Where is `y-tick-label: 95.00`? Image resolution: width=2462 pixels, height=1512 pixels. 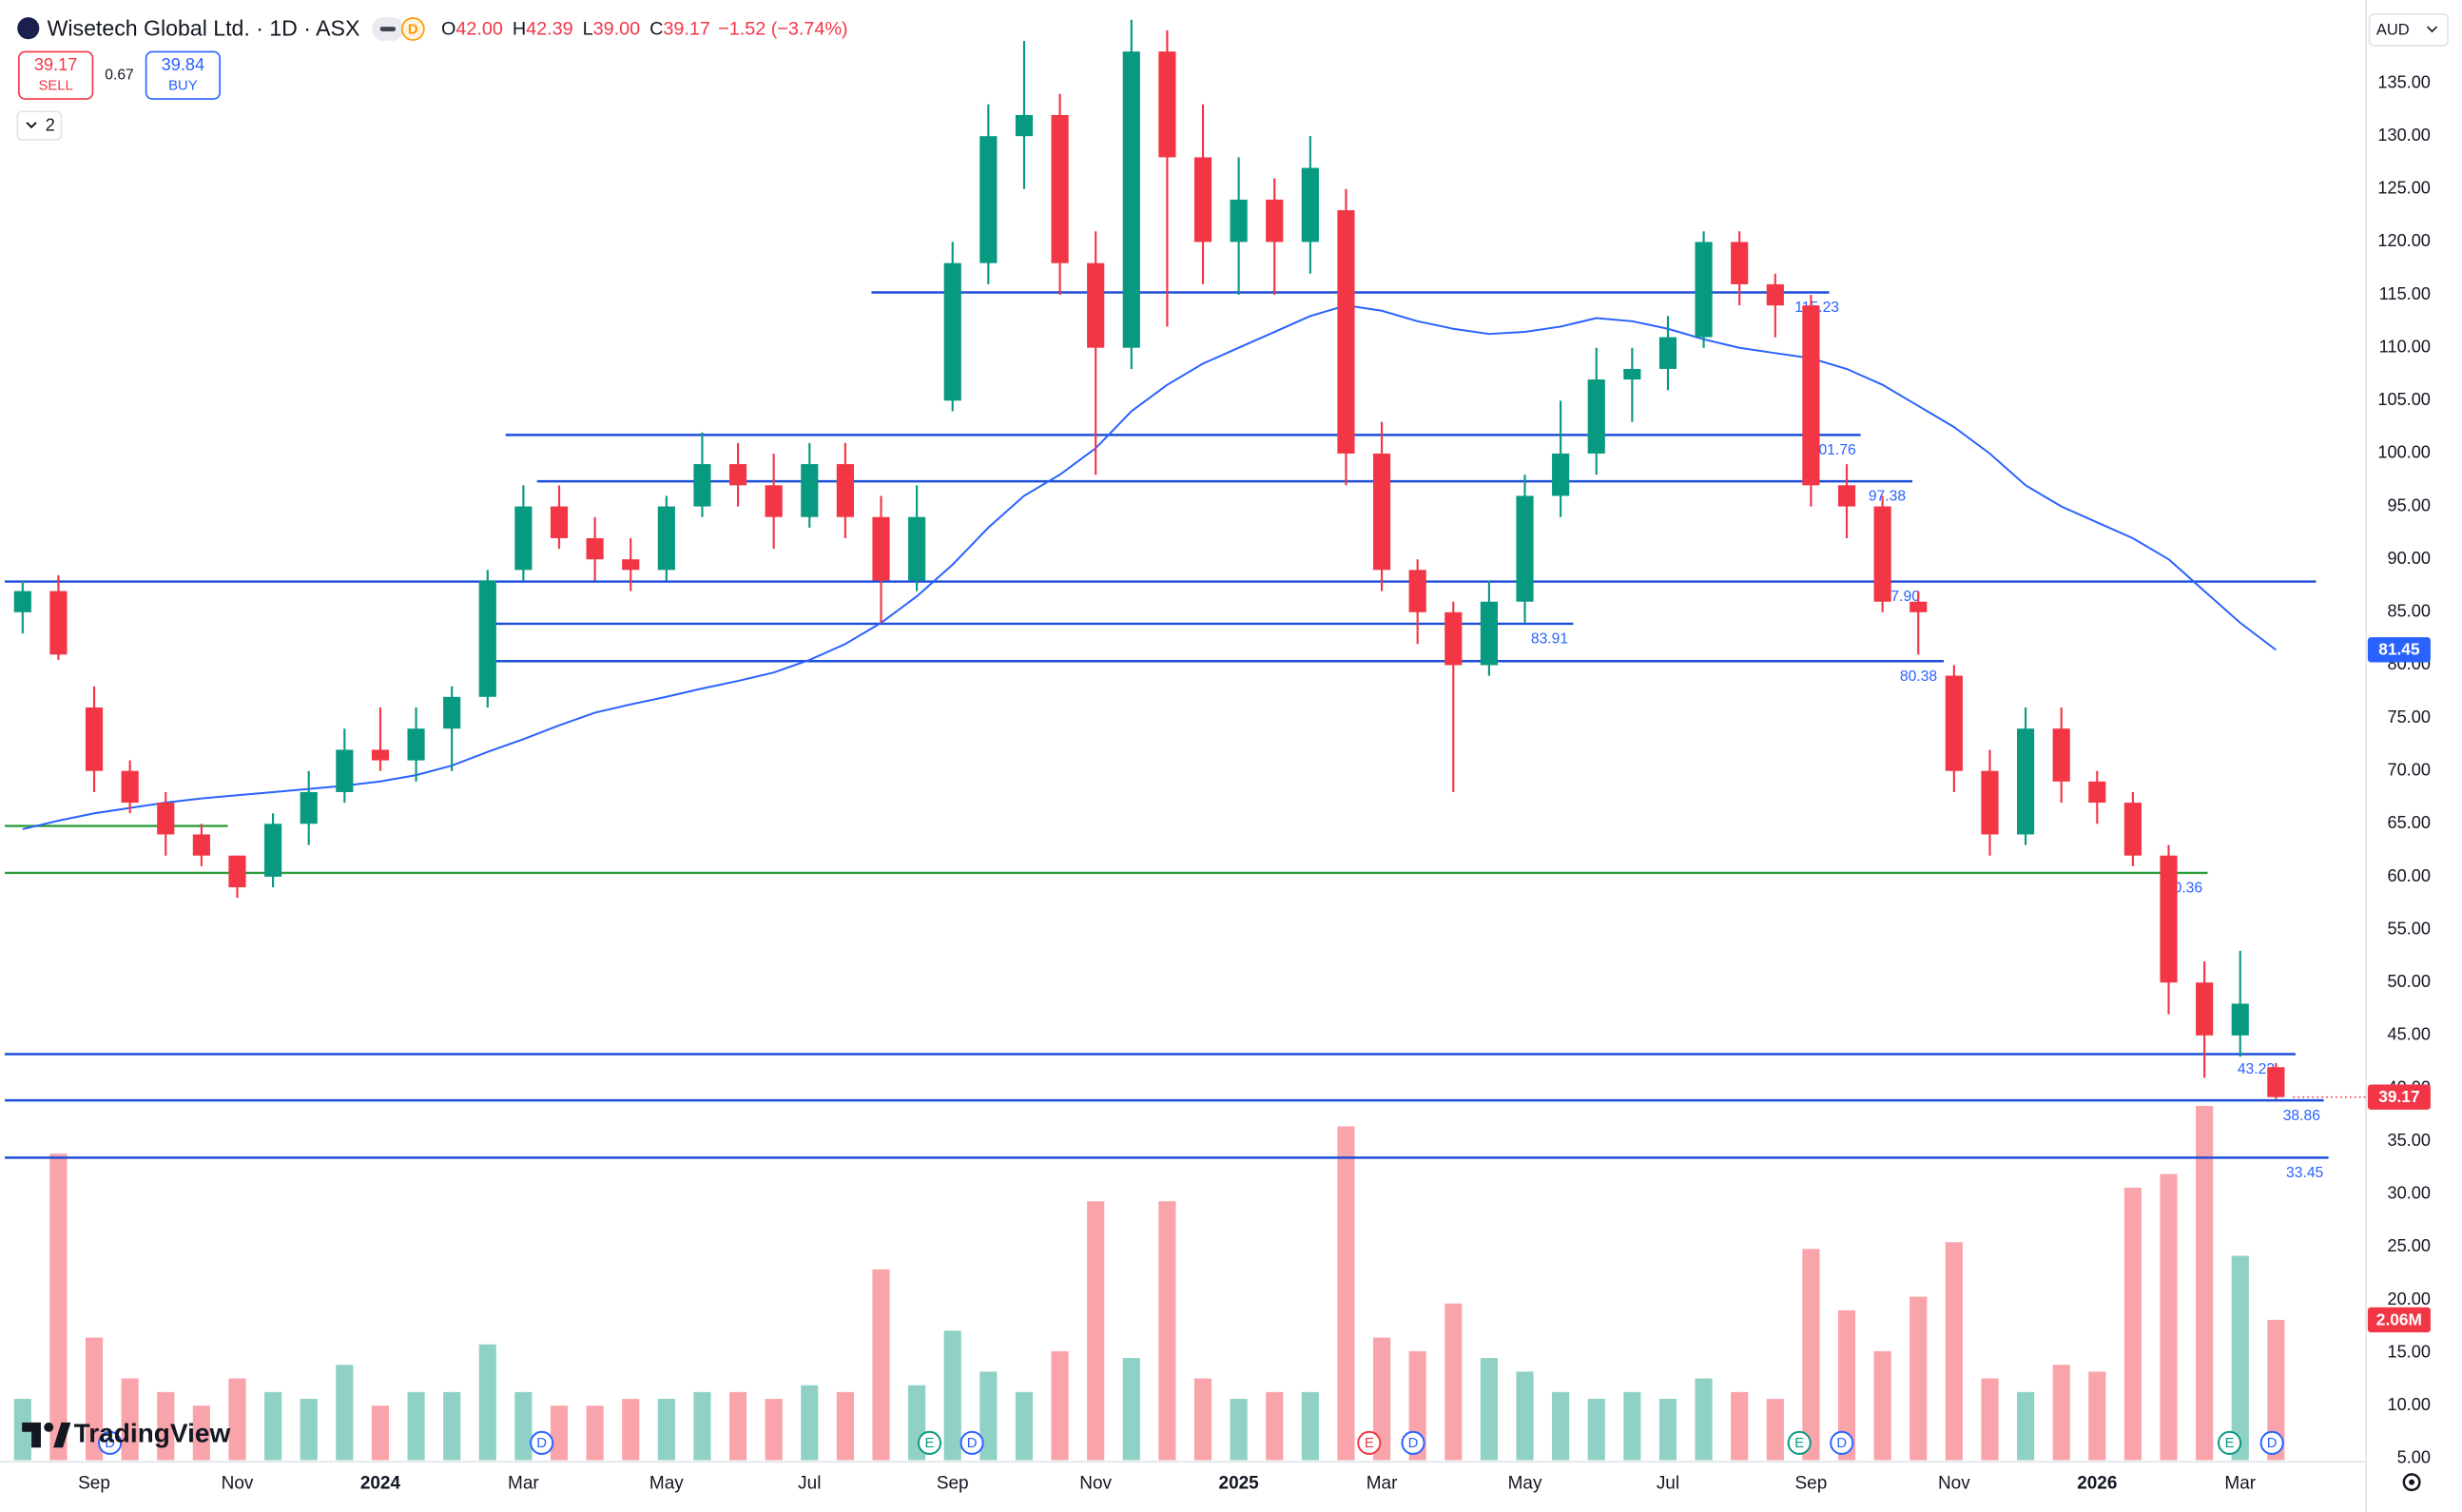
y-tick-label: 95.00 is located at coordinates (2408, 504).